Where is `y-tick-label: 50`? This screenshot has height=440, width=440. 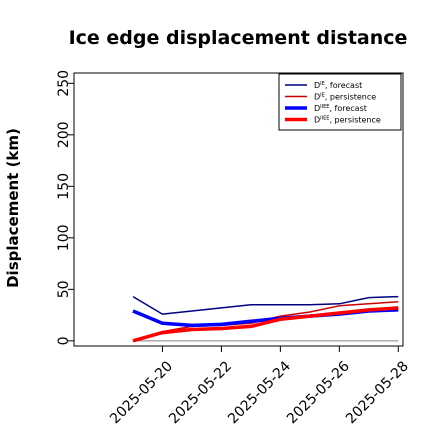 y-tick-label: 50 is located at coordinates (64, 289).